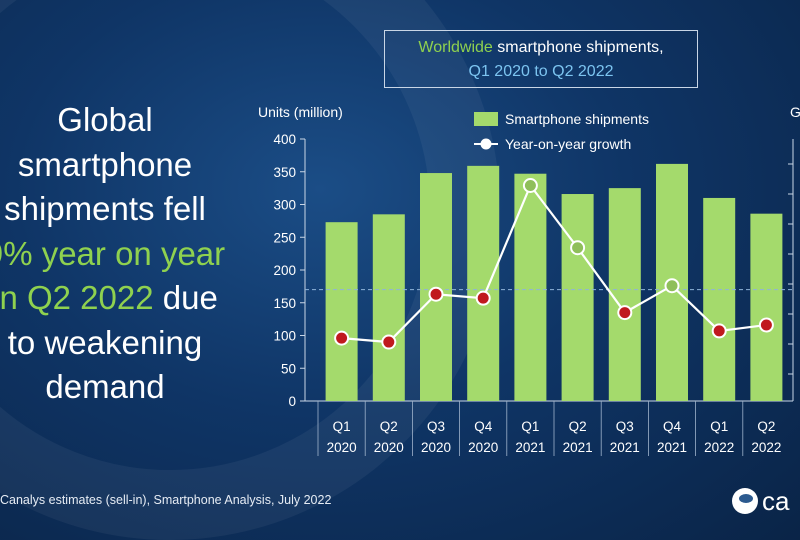 The image size is (800, 540). I want to click on y-tick-label: 350, so click(284, 172).